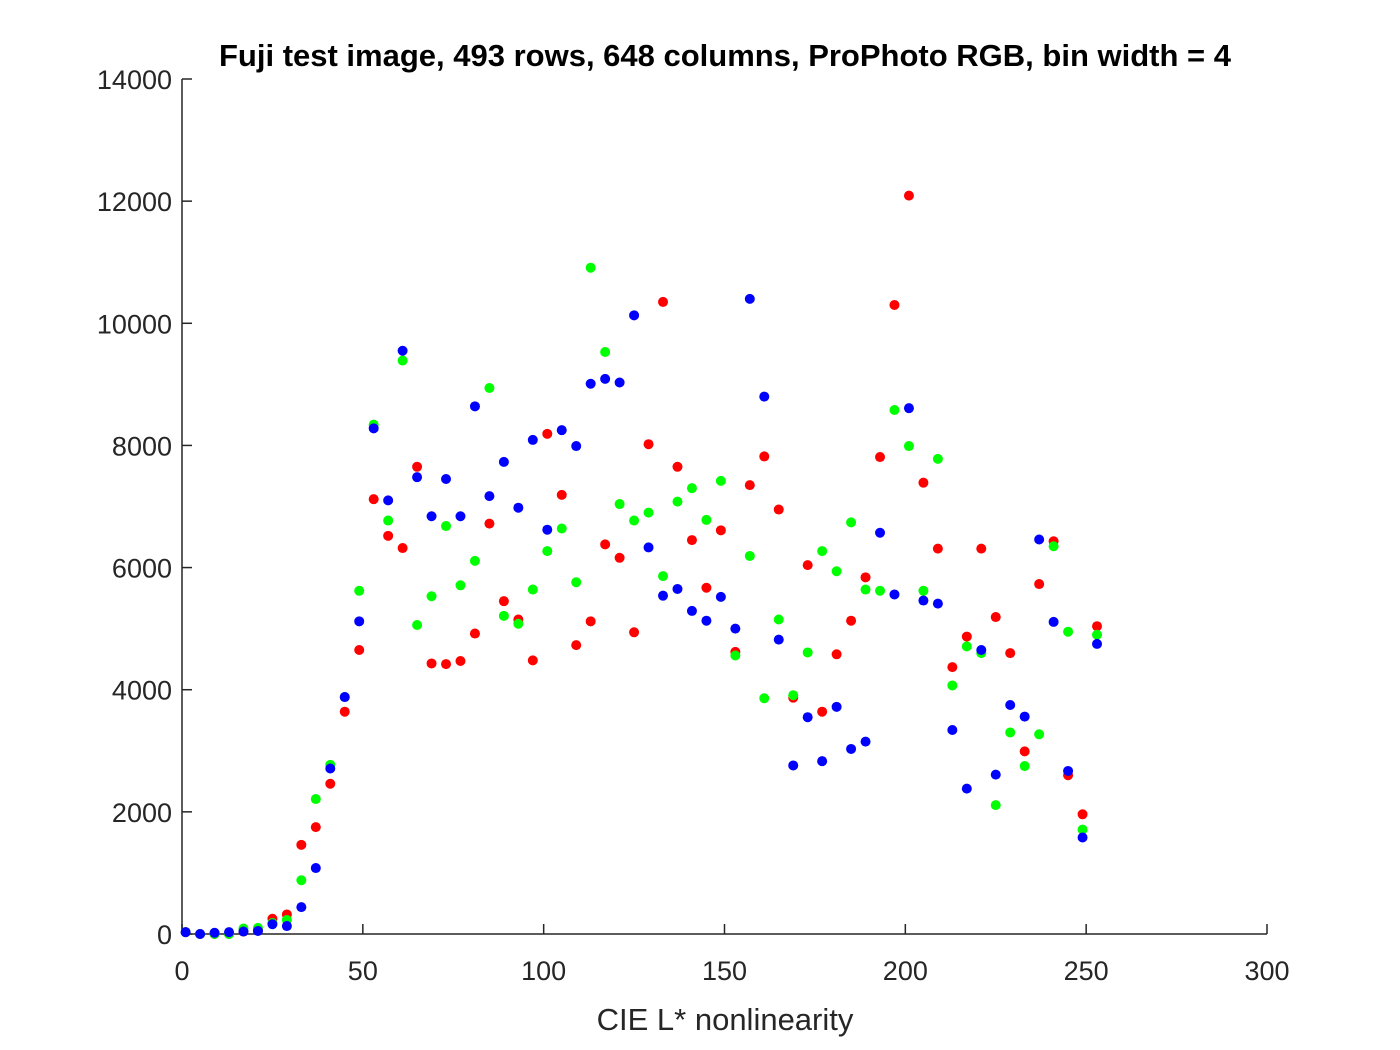  I want to click on y-tick-label: 2000, so click(142, 813).